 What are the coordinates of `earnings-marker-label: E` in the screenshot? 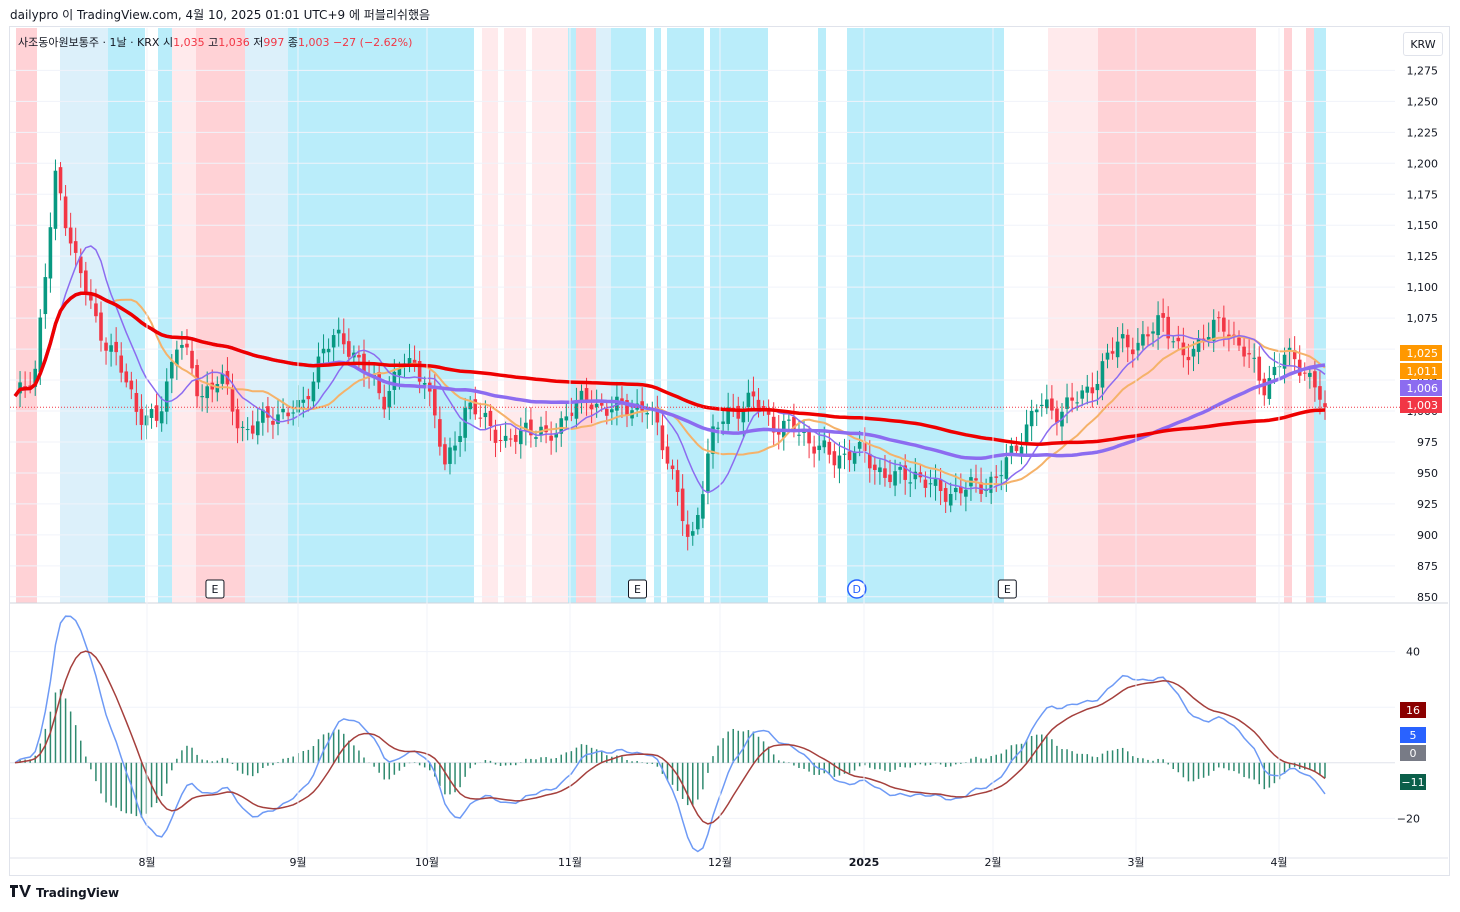 It's located at (1007, 589).